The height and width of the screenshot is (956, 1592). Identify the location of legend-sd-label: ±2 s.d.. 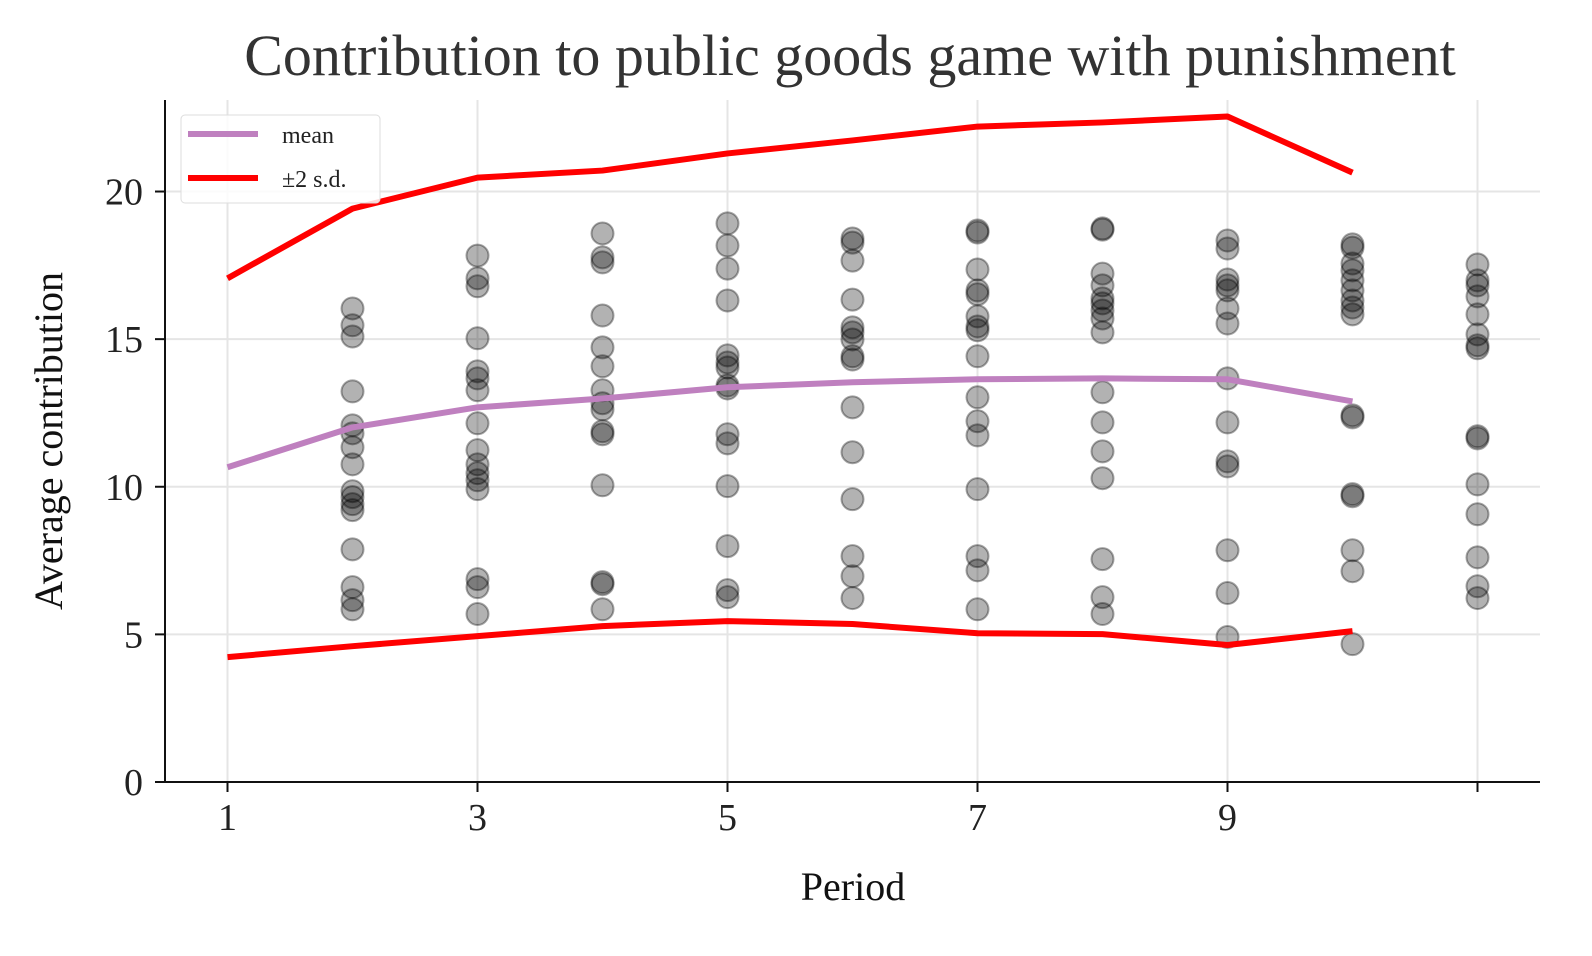
(314, 180).